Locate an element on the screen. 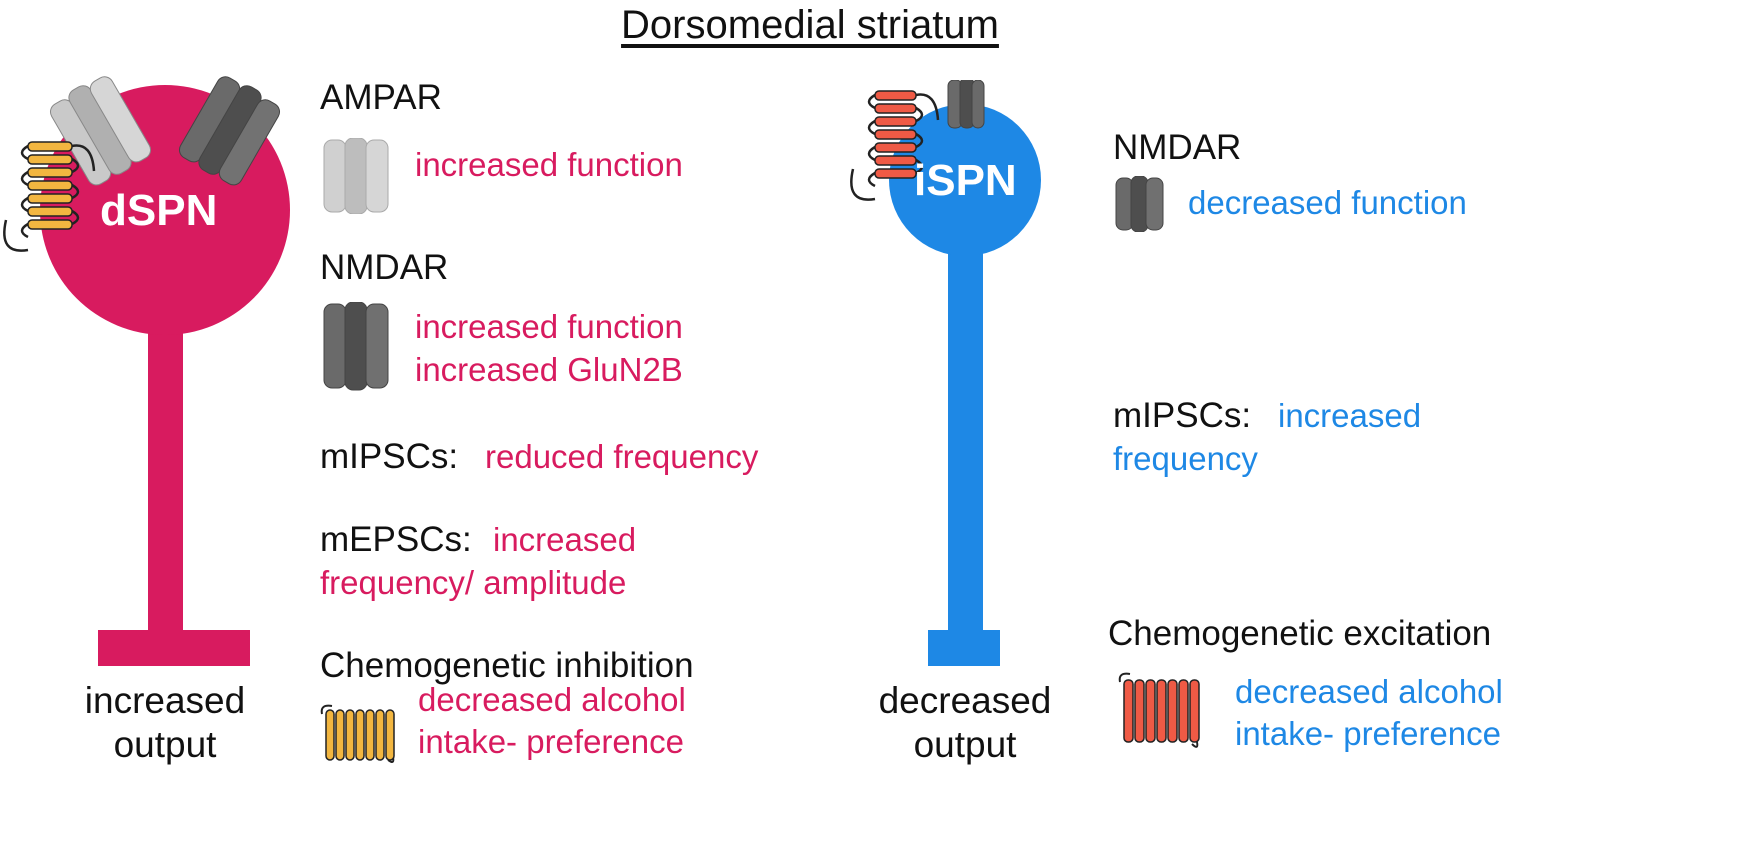 This screenshot has height=858, width=1742. ispn-output-line1: decreased is located at coordinates (965, 700).